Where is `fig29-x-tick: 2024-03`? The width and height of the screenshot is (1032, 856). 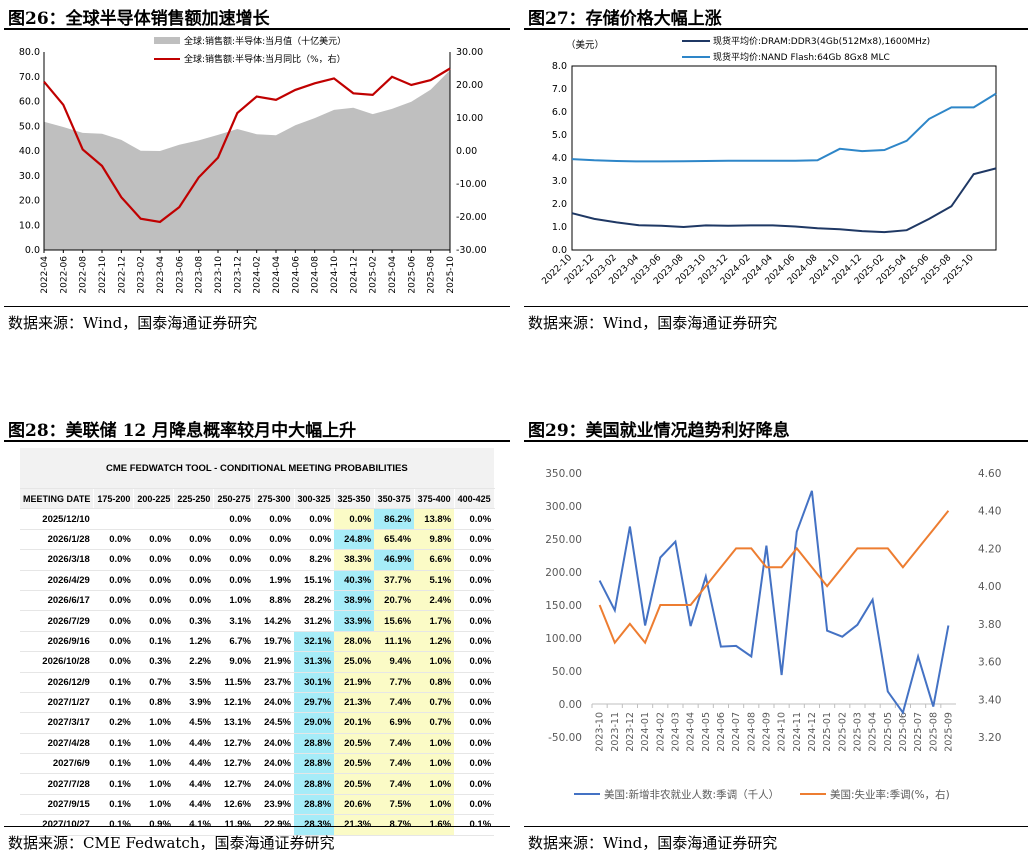
fig29-x-tick: 2024-03 is located at coordinates (675, 732).